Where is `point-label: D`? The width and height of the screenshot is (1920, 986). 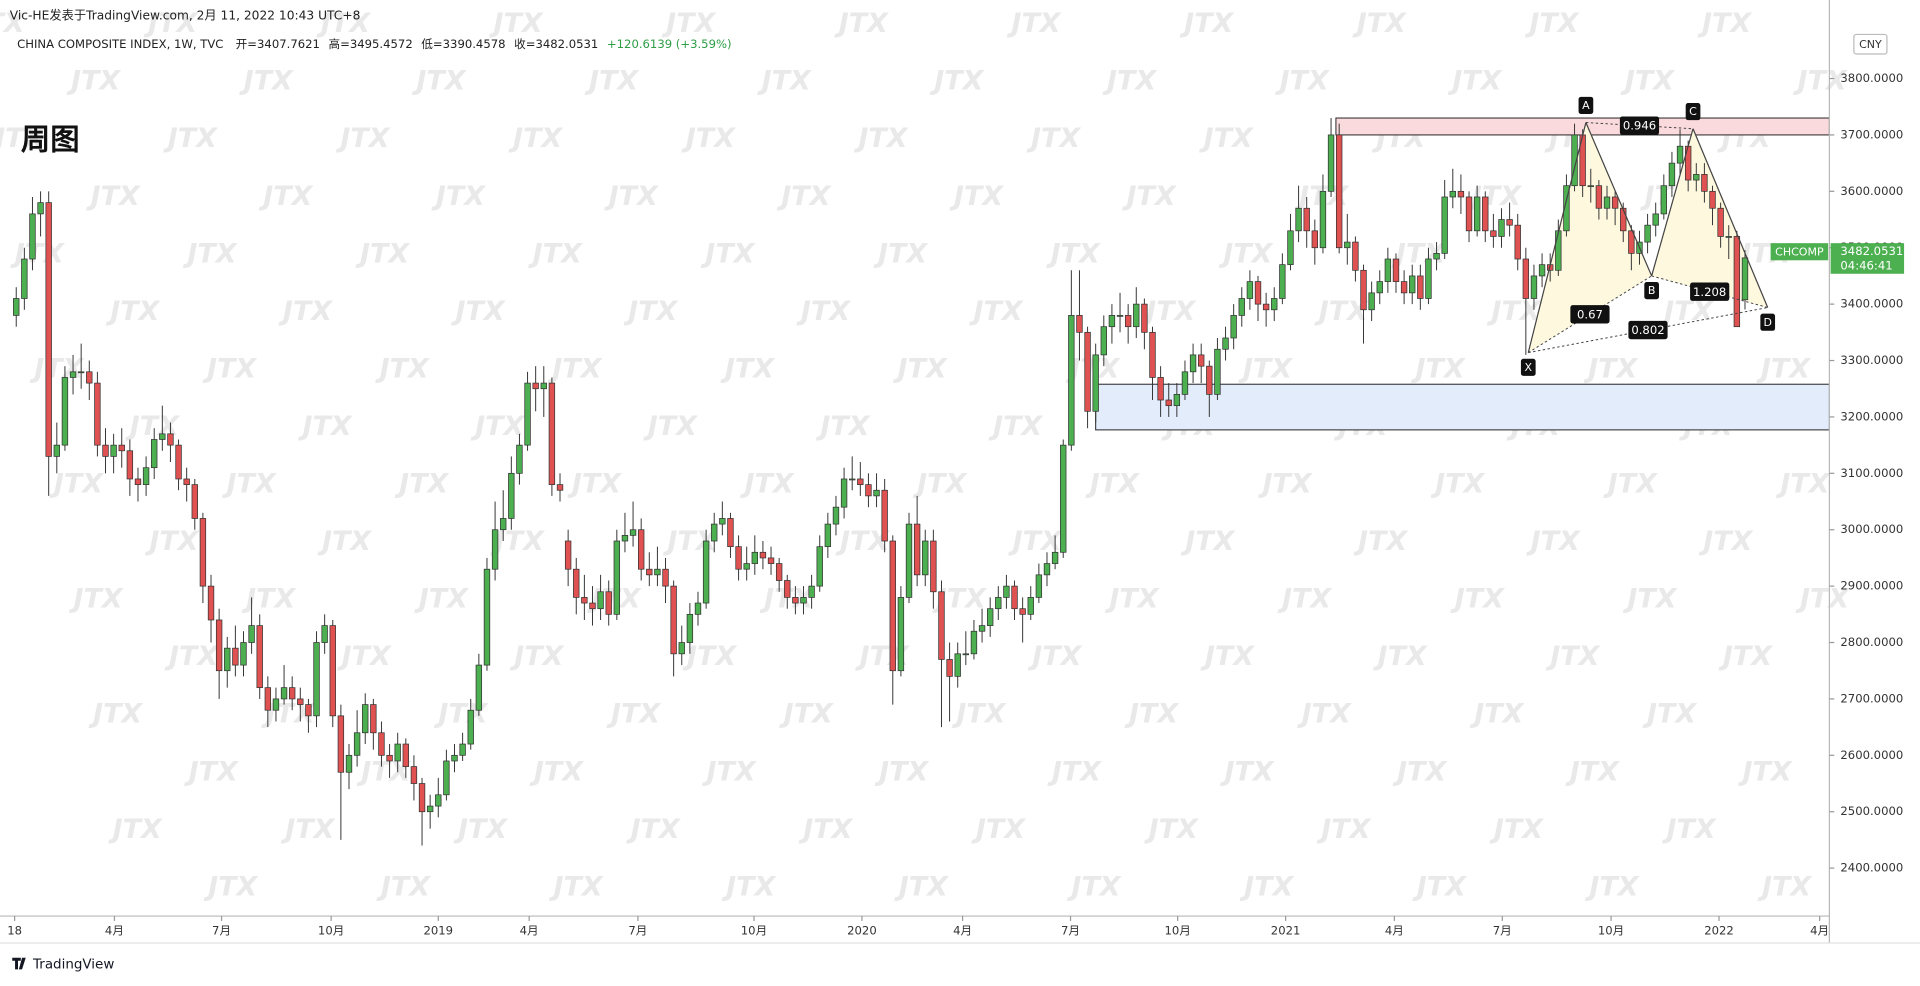 point-label: D is located at coordinates (1767, 322).